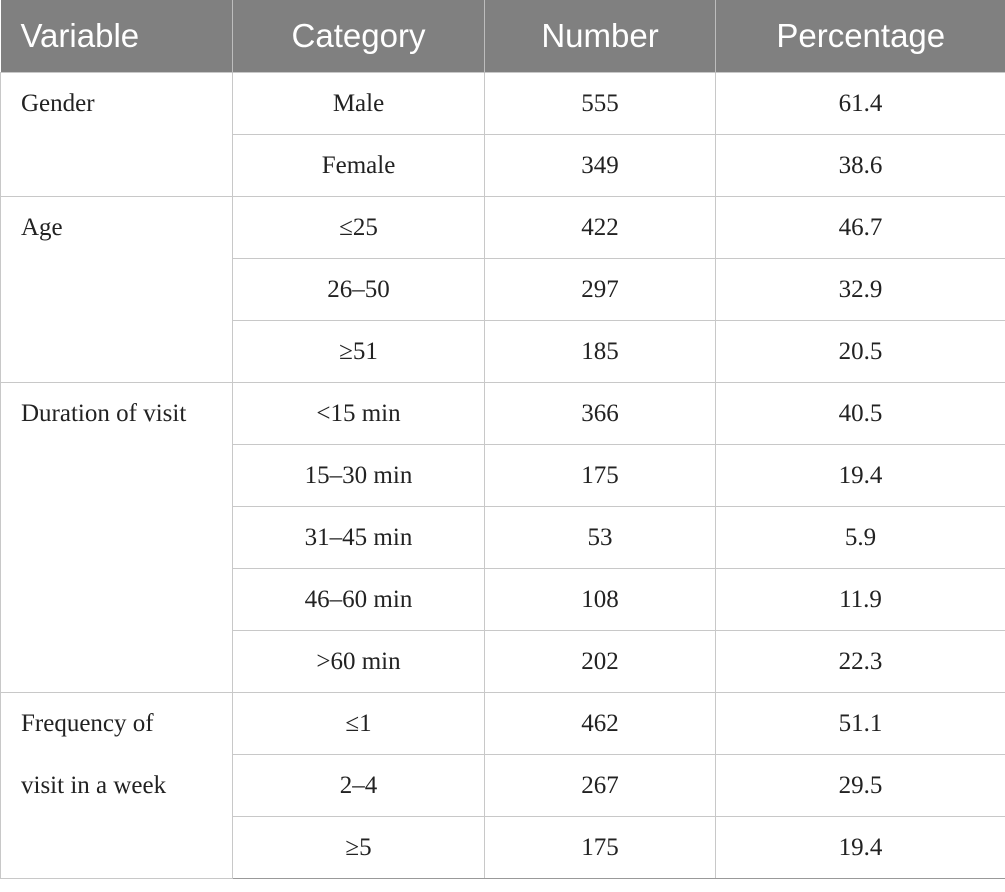  Describe the element at coordinates (860, 723) in the screenshot. I see `percentage-cell: 51.1` at that location.